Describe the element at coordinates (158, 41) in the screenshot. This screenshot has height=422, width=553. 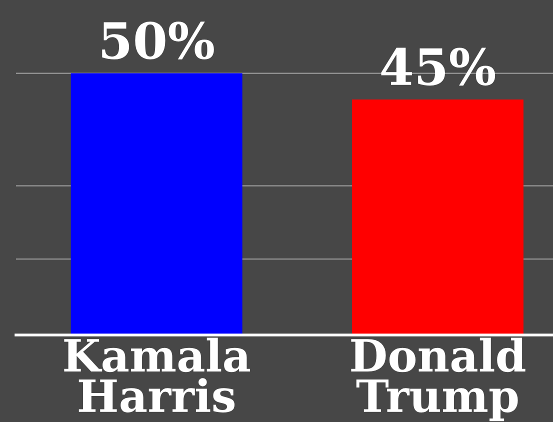
I see `data-label: 50%` at that location.